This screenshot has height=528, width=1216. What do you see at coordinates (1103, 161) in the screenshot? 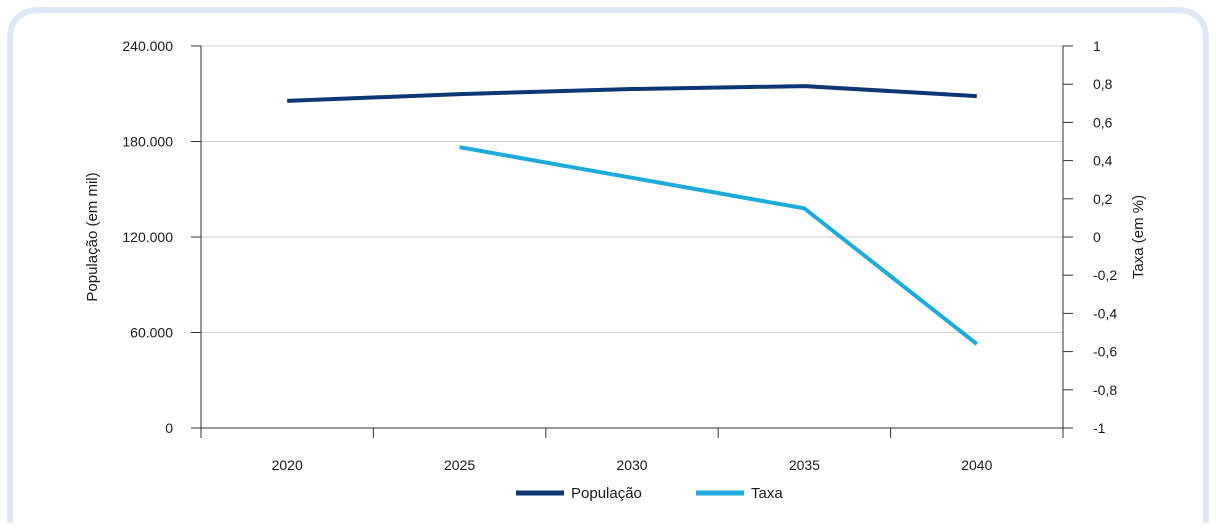
I see `right-axis-tick-label: 0,4` at bounding box center [1103, 161].